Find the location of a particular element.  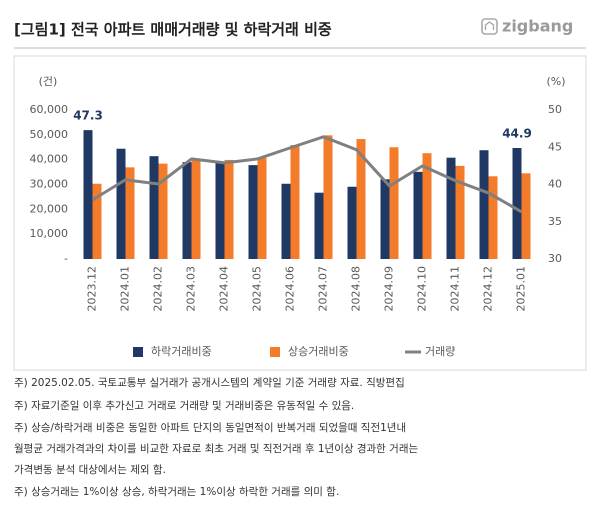

logo-house is located at coordinates (489, 25).